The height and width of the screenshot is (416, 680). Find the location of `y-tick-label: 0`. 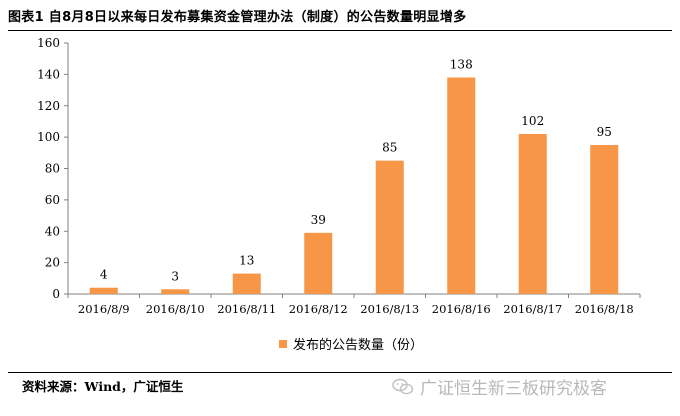

y-tick-label: 0 is located at coordinates (56, 294).